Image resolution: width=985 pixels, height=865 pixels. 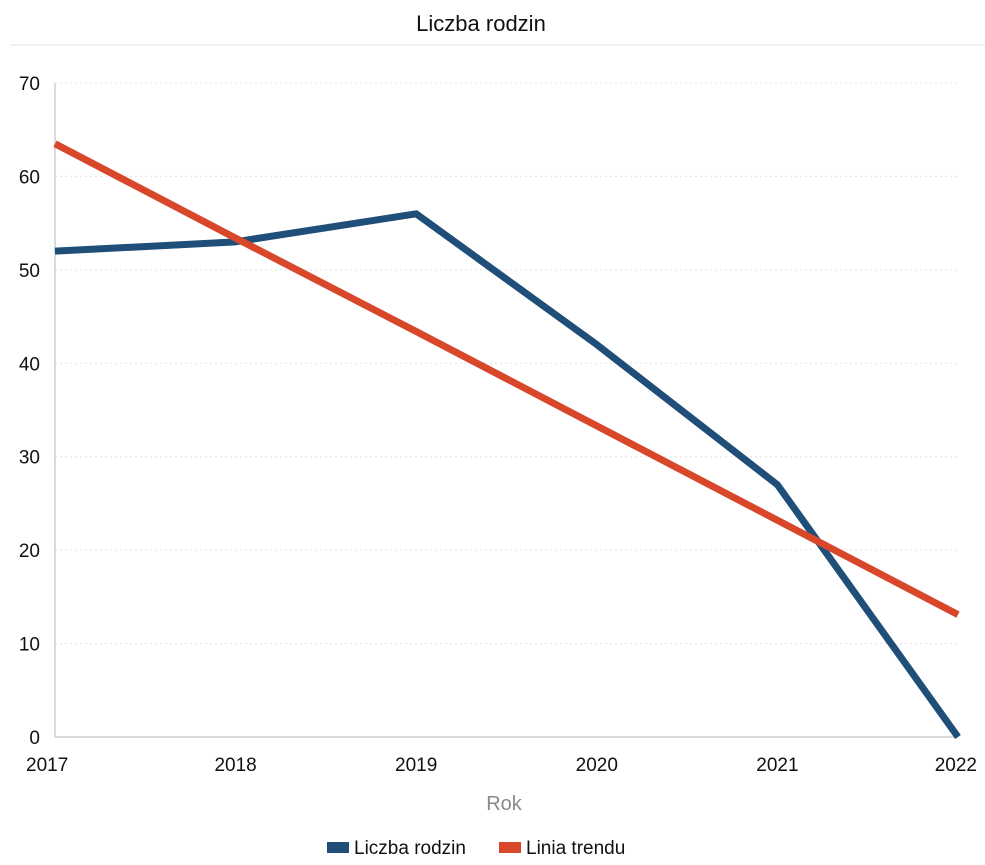 I want to click on x-tick-label: 2021, so click(x=777, y=765).